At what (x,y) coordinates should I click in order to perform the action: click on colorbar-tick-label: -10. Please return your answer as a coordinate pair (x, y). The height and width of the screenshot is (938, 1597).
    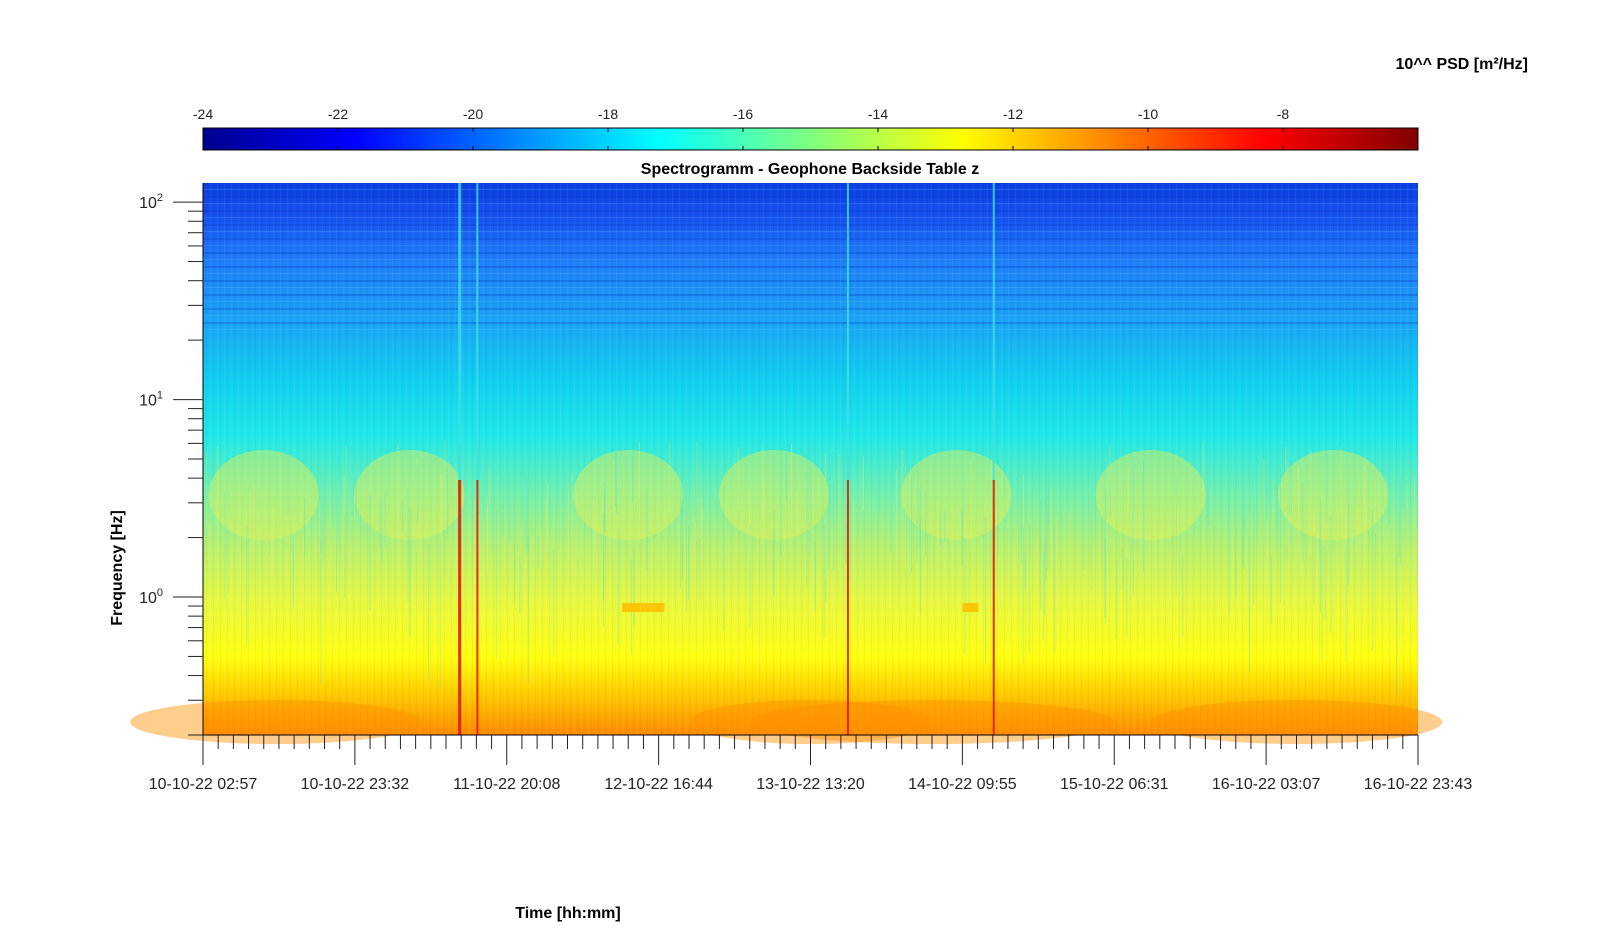
    Looking at the image, I should click on (1148, 114).